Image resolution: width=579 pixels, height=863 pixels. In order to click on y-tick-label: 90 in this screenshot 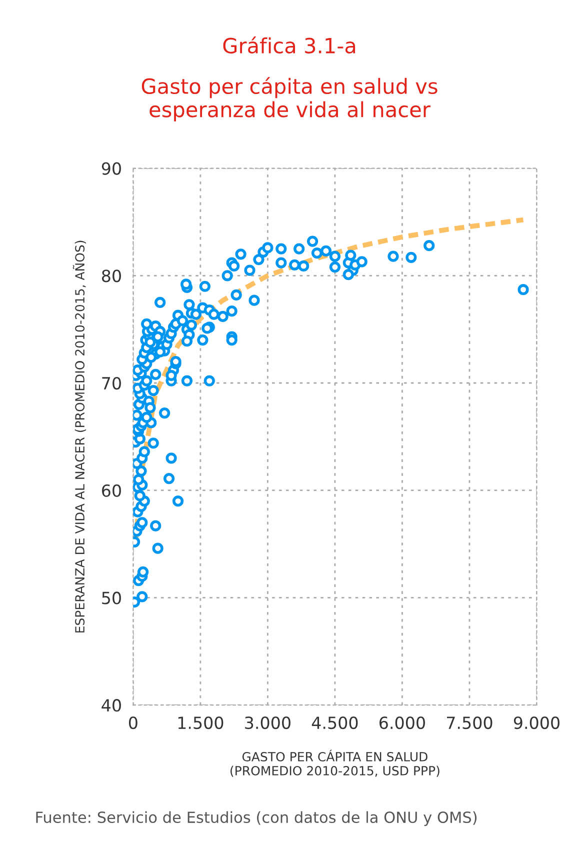, I will do `click(111, 168)`.